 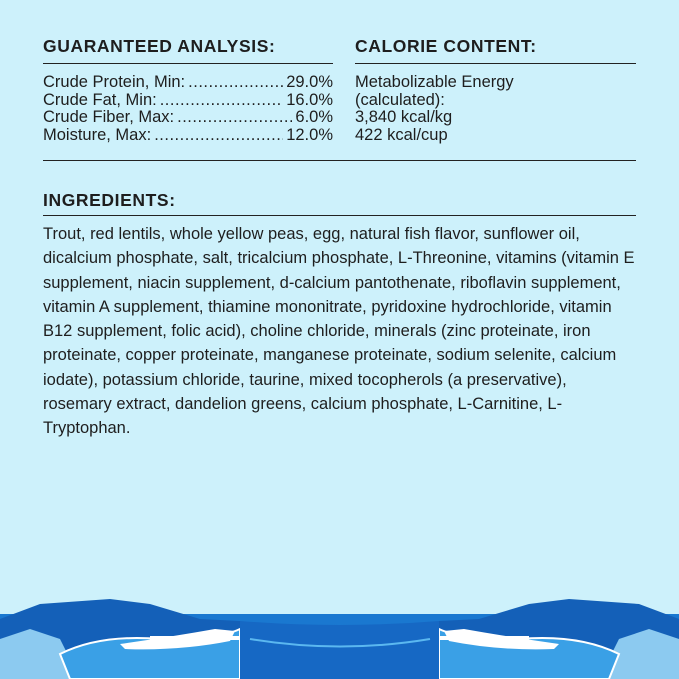 What do you see at coordinates (309, 82) in the screenshot?
I see `row-value: 29.0%` at bounding box center [309, 82].